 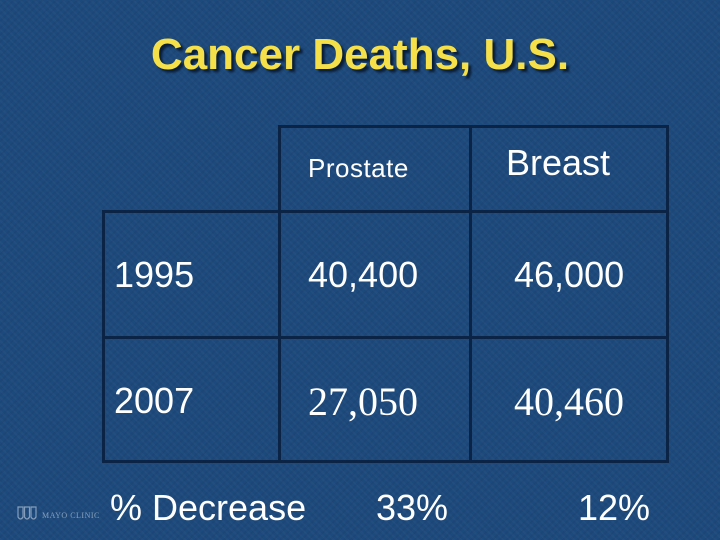 I want to click on cell-2007-breast: 40,460, so click(x=569, y=401).